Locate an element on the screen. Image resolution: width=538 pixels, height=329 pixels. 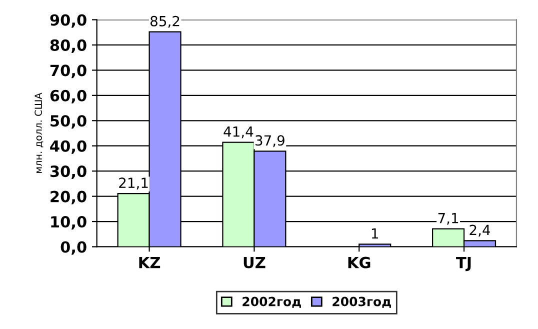
x-tick-label: UZ is located at coordinates (255, 262).